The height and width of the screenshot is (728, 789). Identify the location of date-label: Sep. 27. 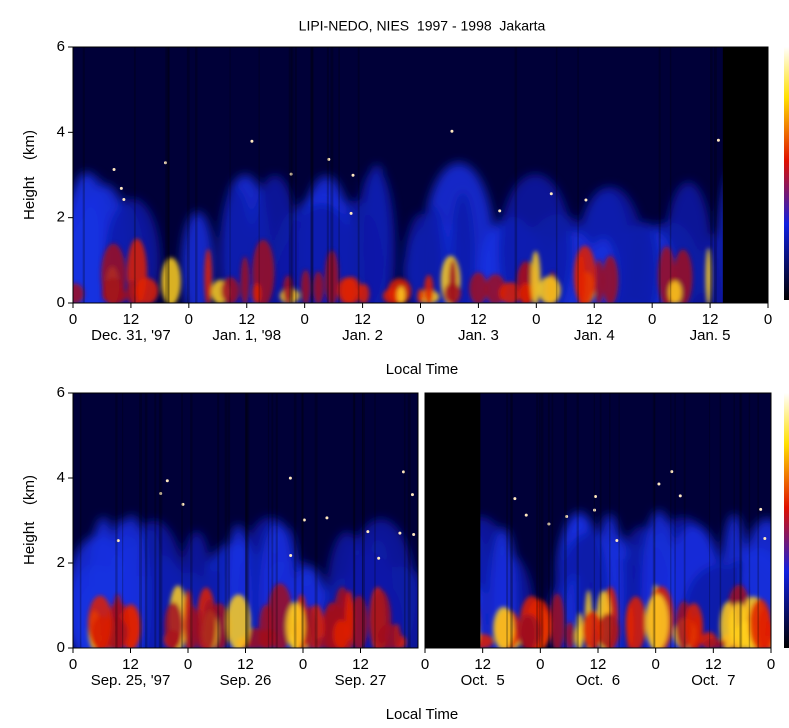
(361, 680).